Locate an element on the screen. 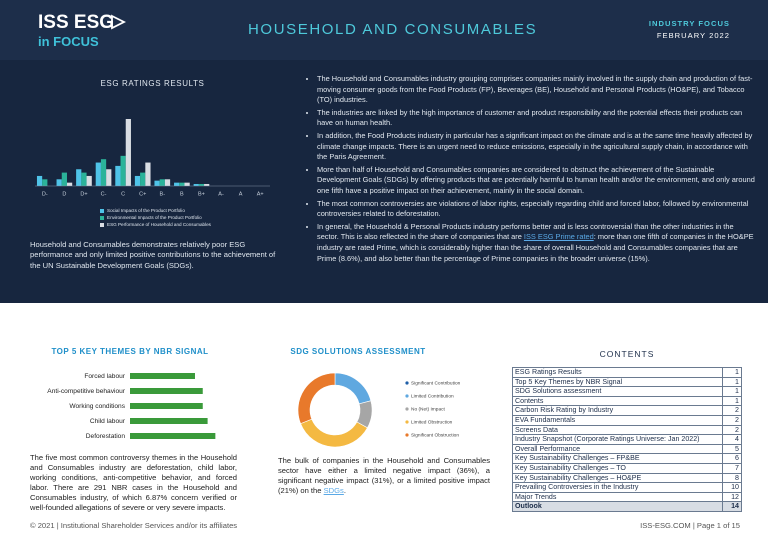 The width and height of the screenshot is (768, 543). y-tick-label: Anti-competitive behaviour is located at coordinates (86, 391).